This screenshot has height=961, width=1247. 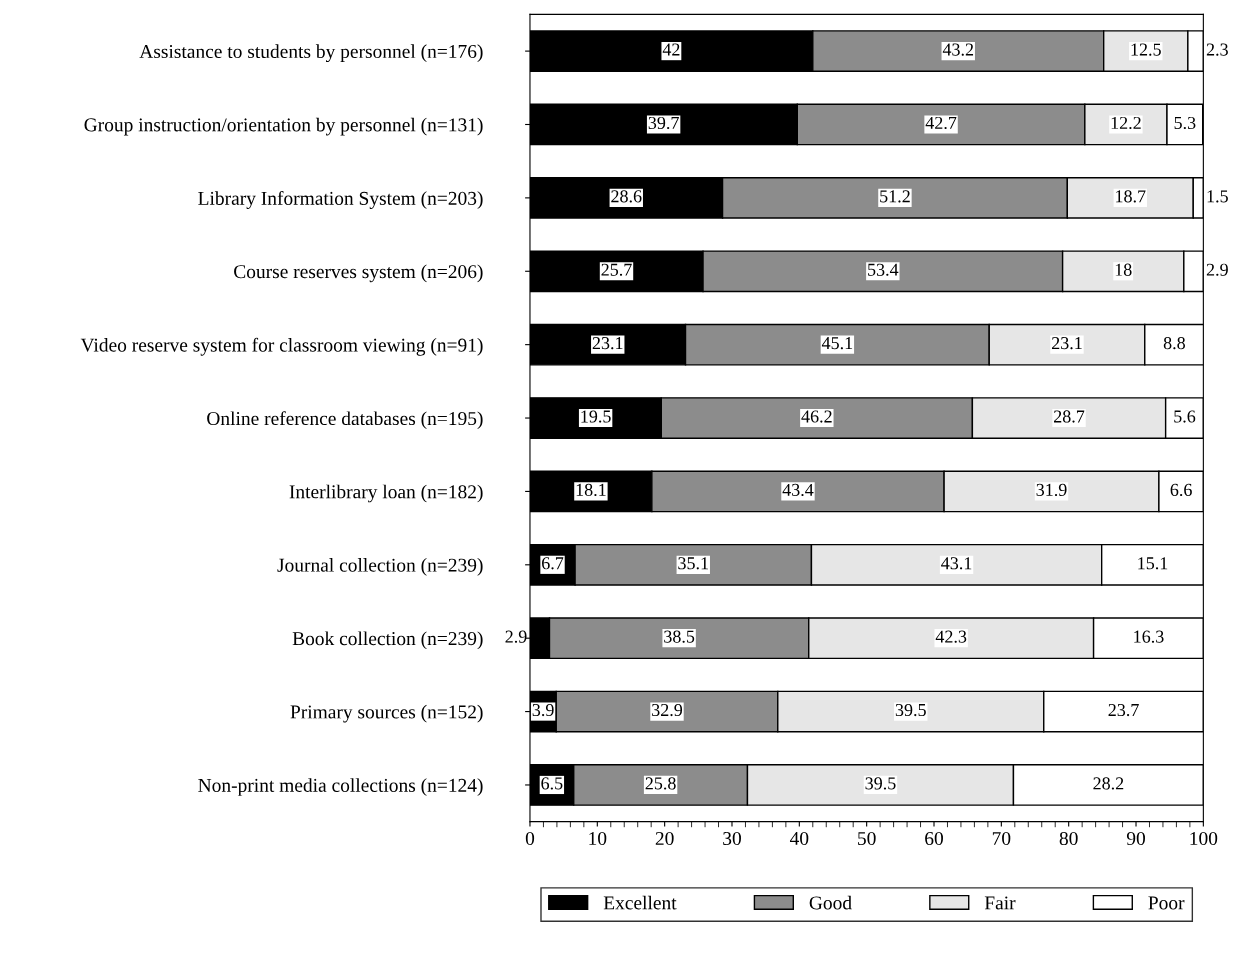 I want to click on data-label: 19.5, so click(x=596, y=416).